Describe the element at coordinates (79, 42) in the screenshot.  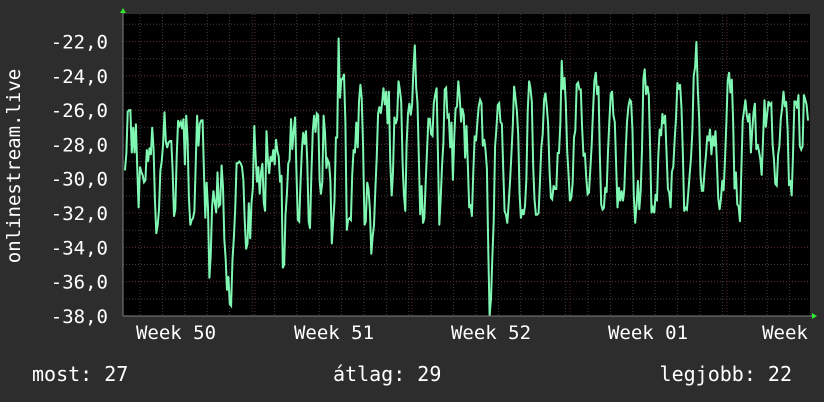
I see `y-tick-label: -22,0` at that location.